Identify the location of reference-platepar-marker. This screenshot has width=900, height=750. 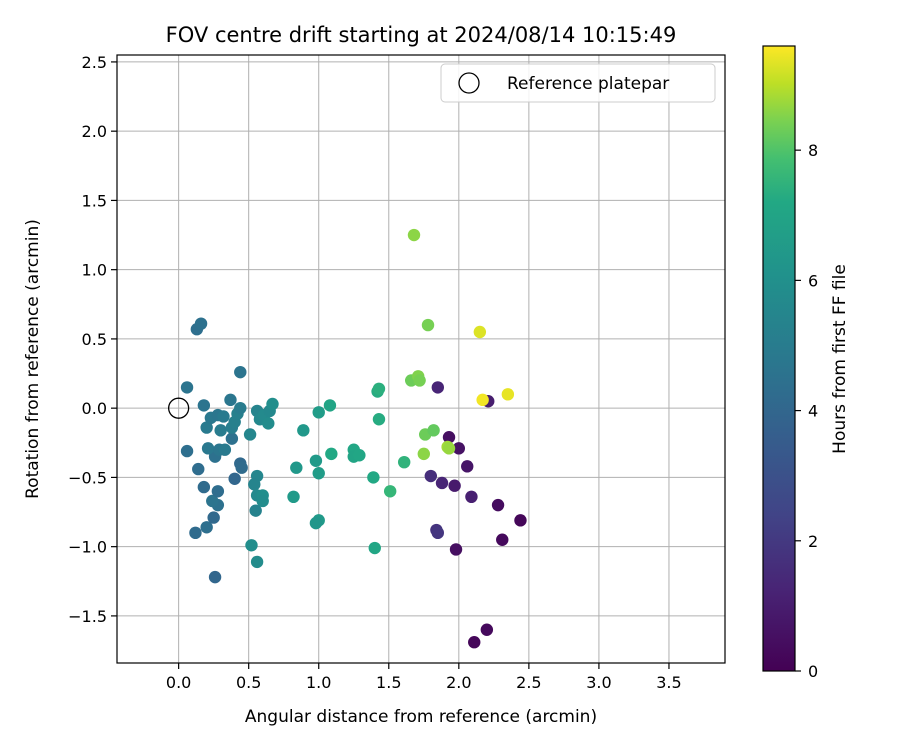
(178, 408).